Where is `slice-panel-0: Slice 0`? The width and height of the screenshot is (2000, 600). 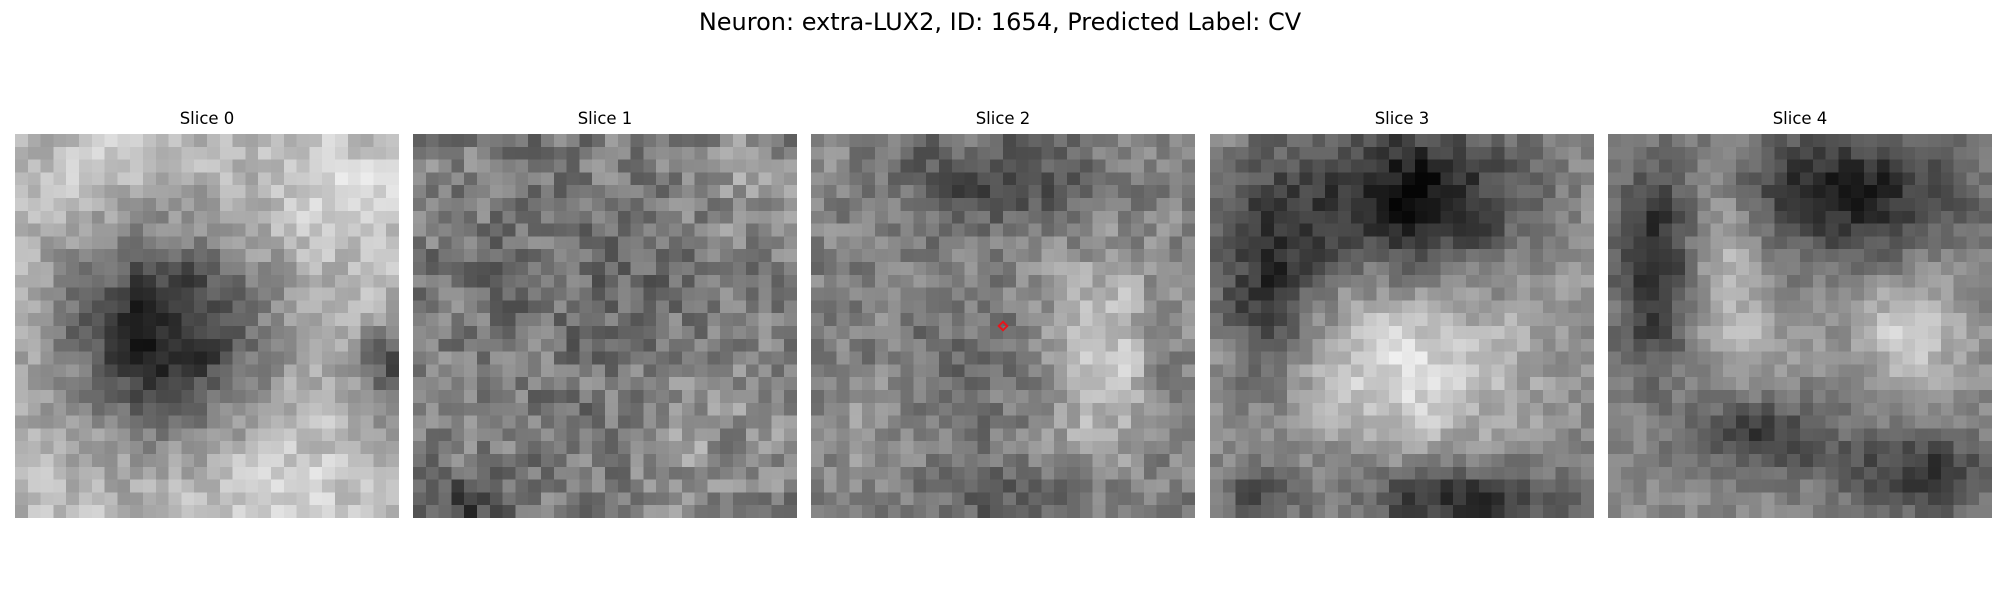 slice-panel-0: Slice 0 is located at coordinates (207, 313).